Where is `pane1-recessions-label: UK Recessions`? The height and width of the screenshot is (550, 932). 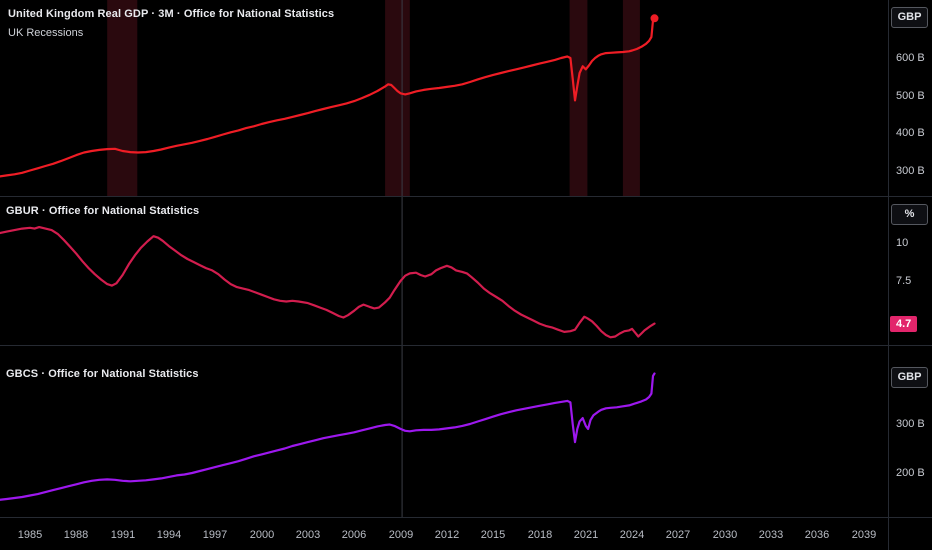 pane1-recessions-label: UK Recessions is located at coordinates (46, 33).